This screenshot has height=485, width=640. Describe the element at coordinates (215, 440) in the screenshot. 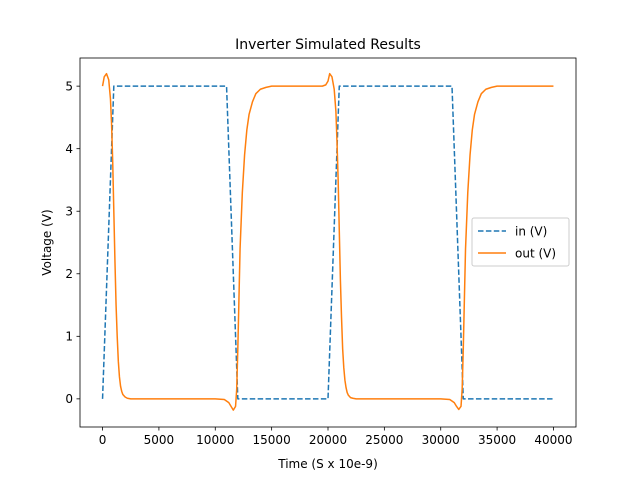

I see `x-tick-label: 10000` at that location.